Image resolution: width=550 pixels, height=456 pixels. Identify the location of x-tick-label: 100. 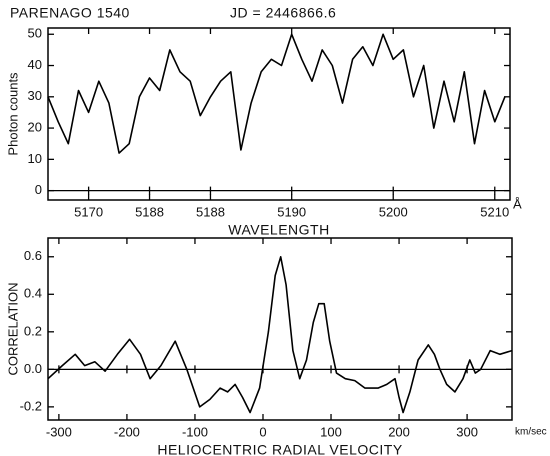
(331, 431).